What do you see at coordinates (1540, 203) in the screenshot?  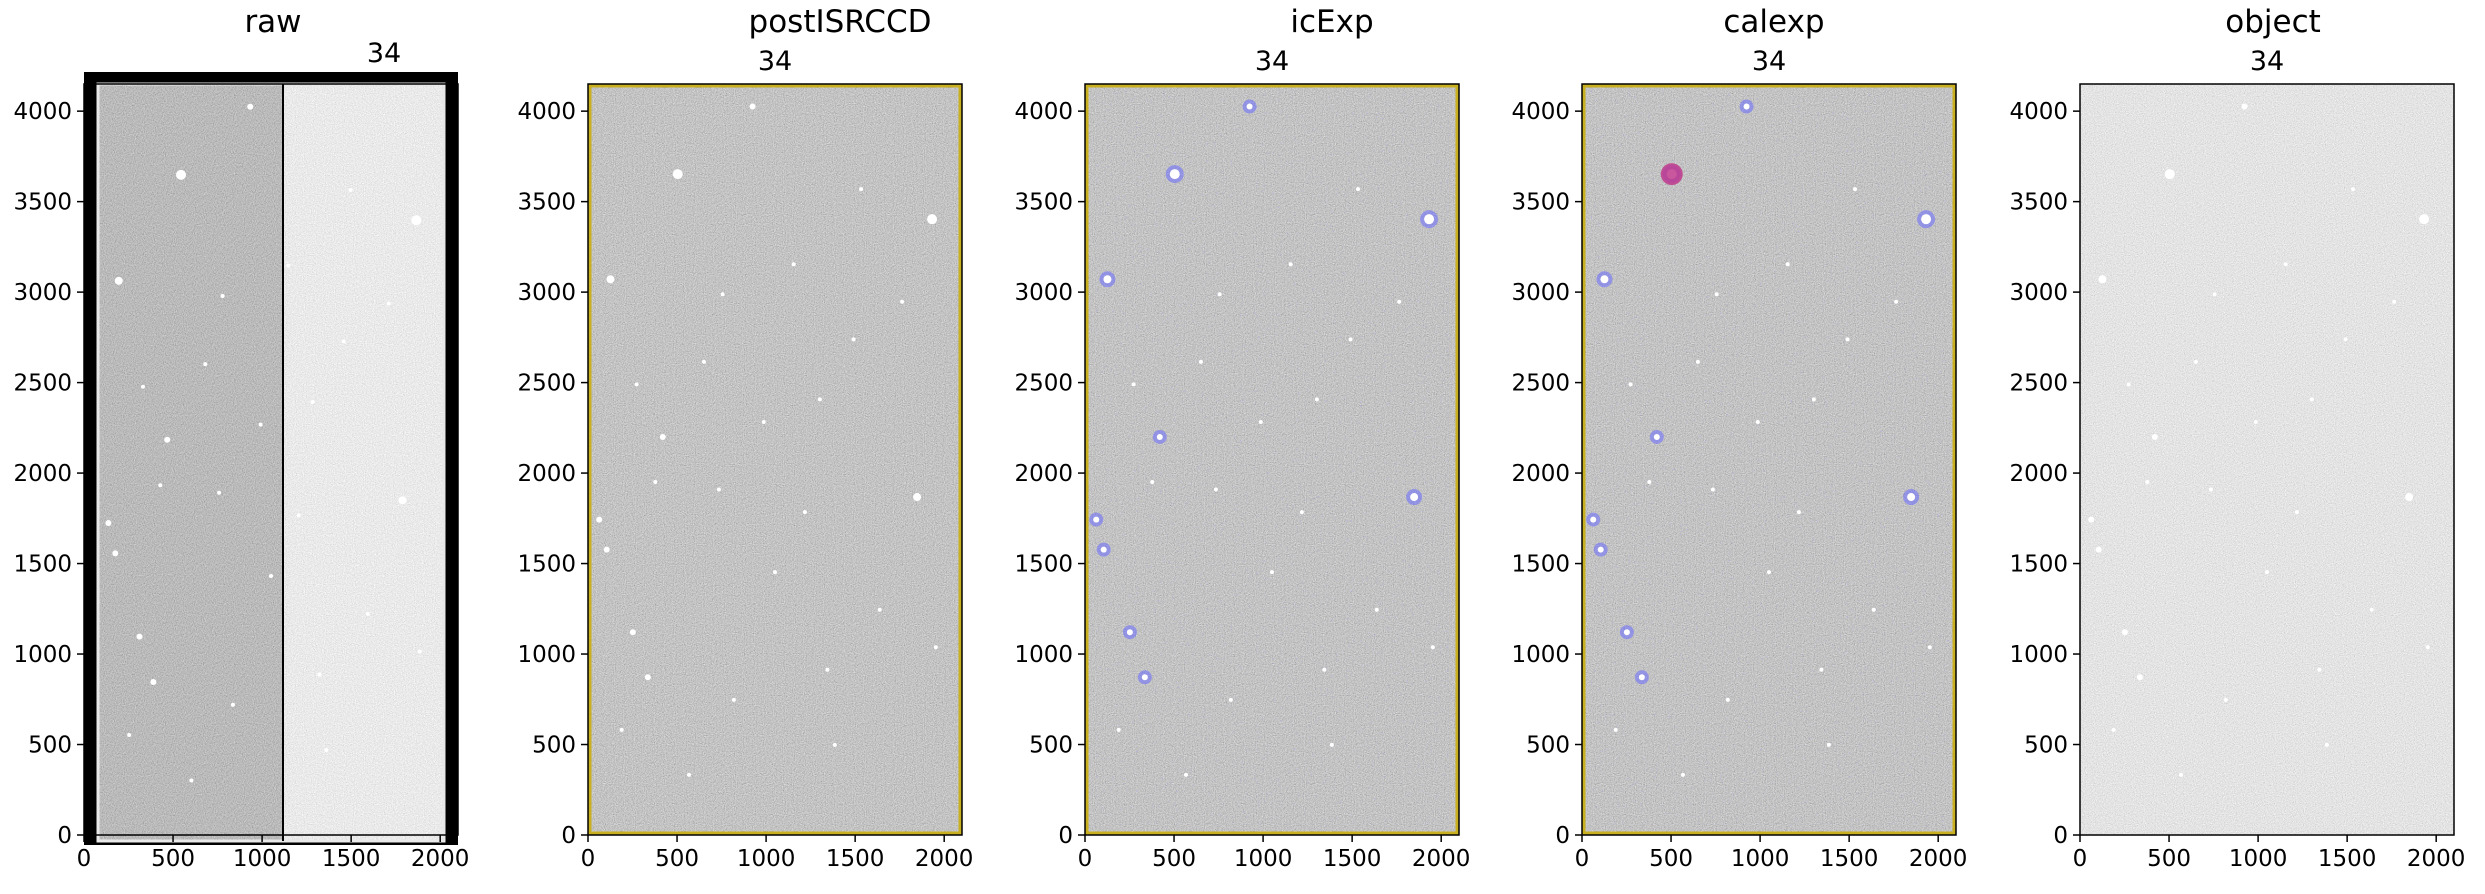 I see `y-tick-label: 3500` at bounding box center [1540, 203].